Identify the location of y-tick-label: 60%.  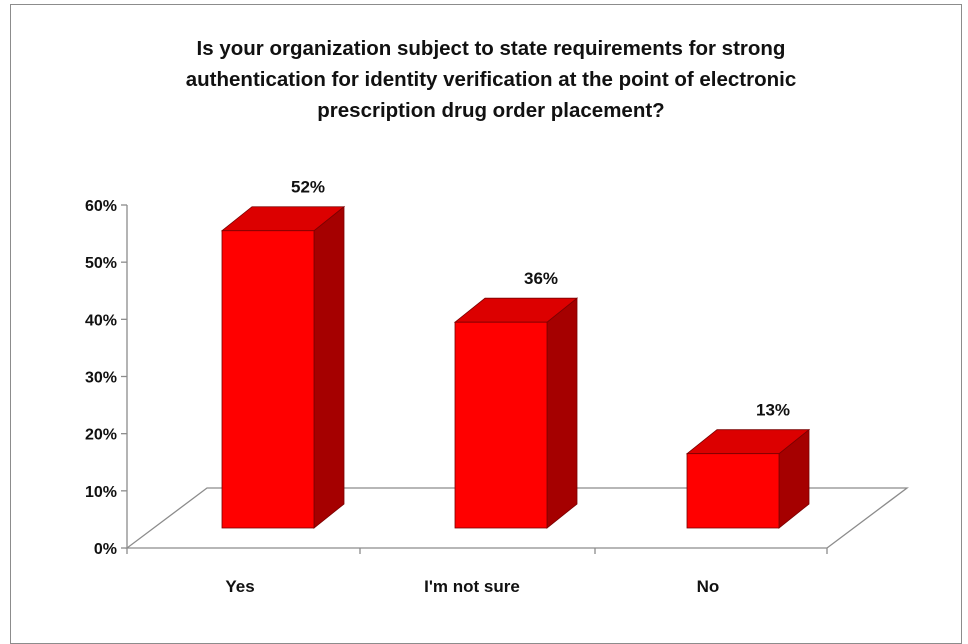
(101, 206).